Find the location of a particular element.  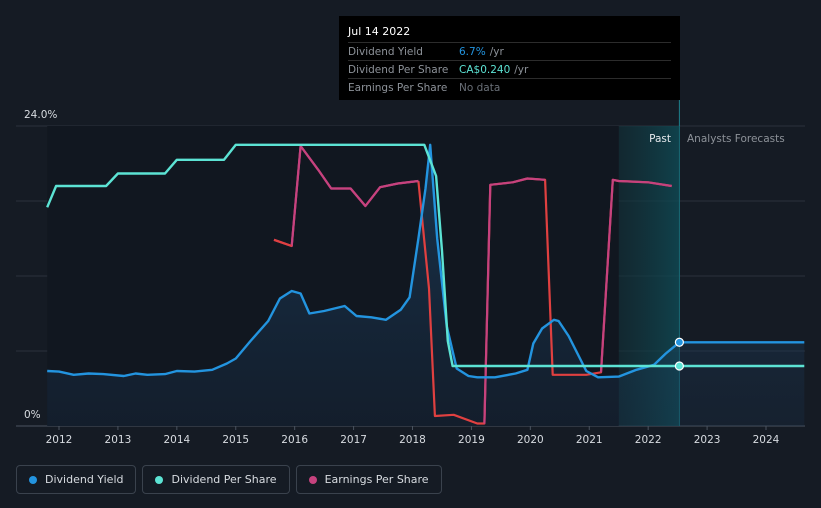

x-tick-label: 2023 is located at coordinates (707, 440).